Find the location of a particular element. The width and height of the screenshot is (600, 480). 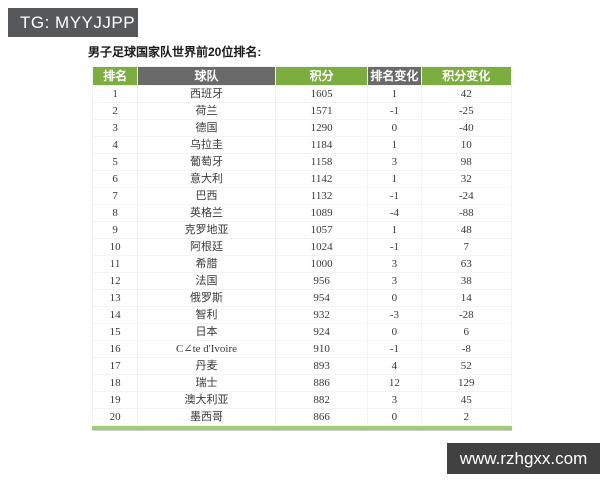

header-rank: 排名 is located at coordinates (115, 76).